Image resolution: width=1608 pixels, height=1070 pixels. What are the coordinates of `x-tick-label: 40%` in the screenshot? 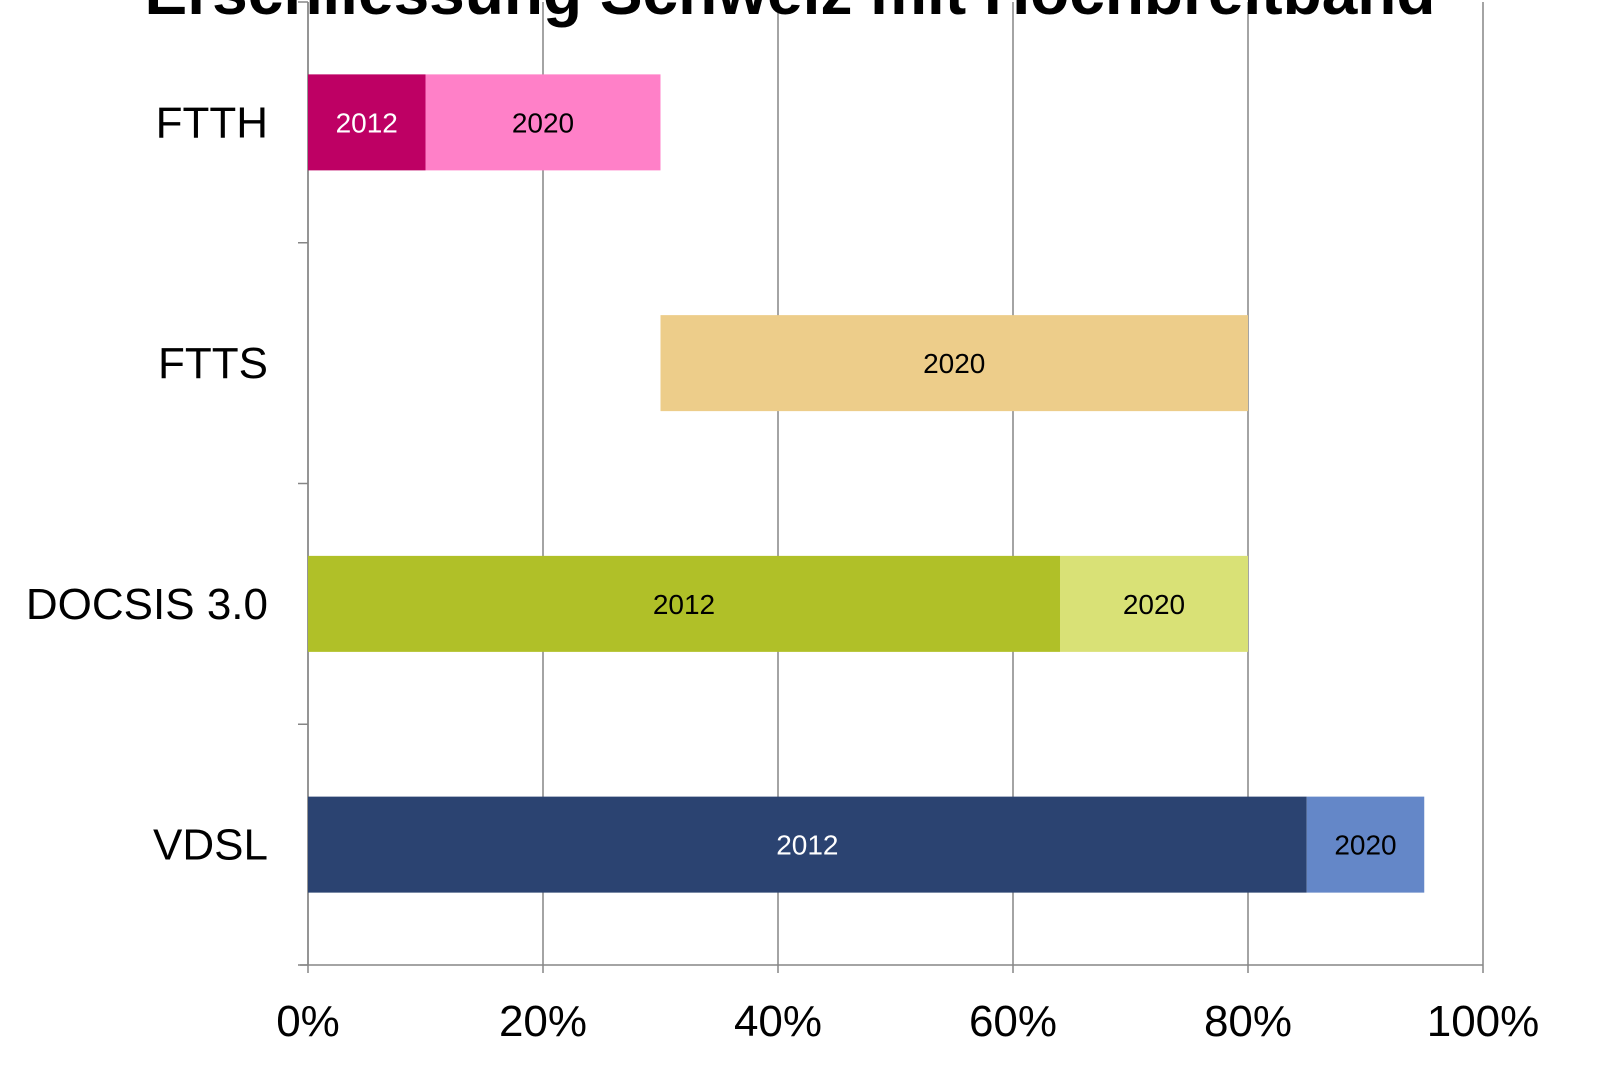 It's located at (778, 1021).